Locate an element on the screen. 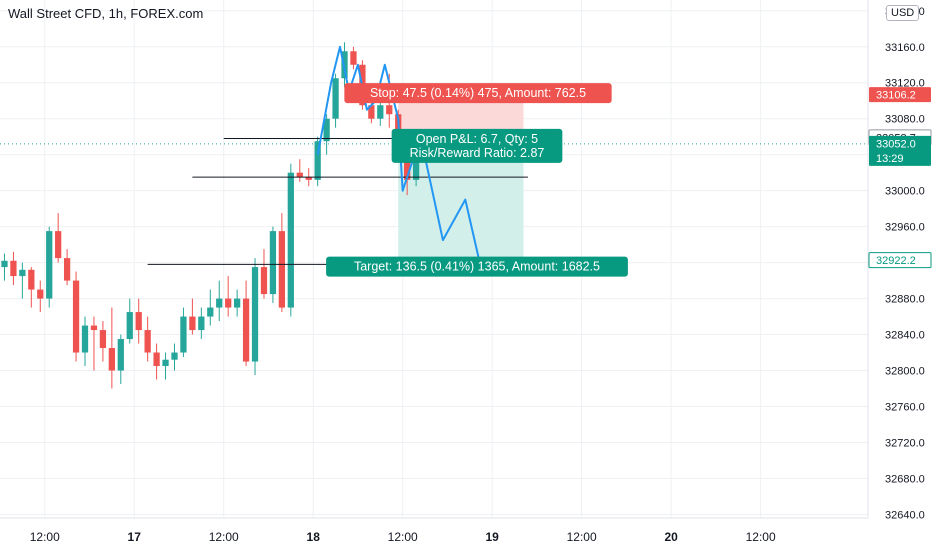 Image resolution: width=932 pixels, height=550 pixels. price-tick-label: 33080.0 is located at coordinates (905, 120).